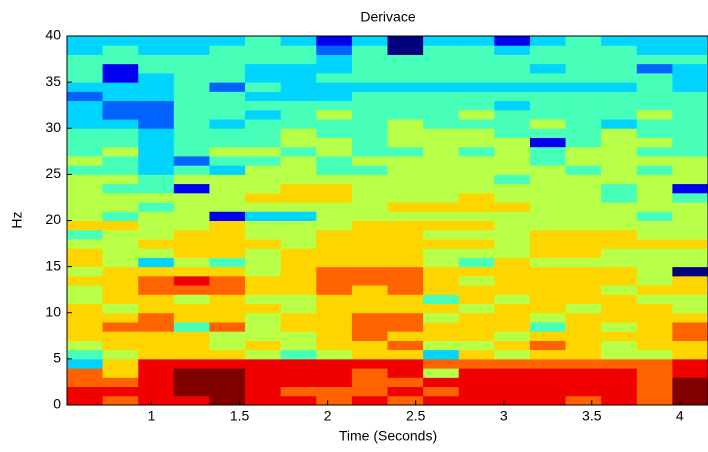 The width and height of the screenshot is (708, 452). I want to click on x-tick-label: 2.5, so click(416, 416).